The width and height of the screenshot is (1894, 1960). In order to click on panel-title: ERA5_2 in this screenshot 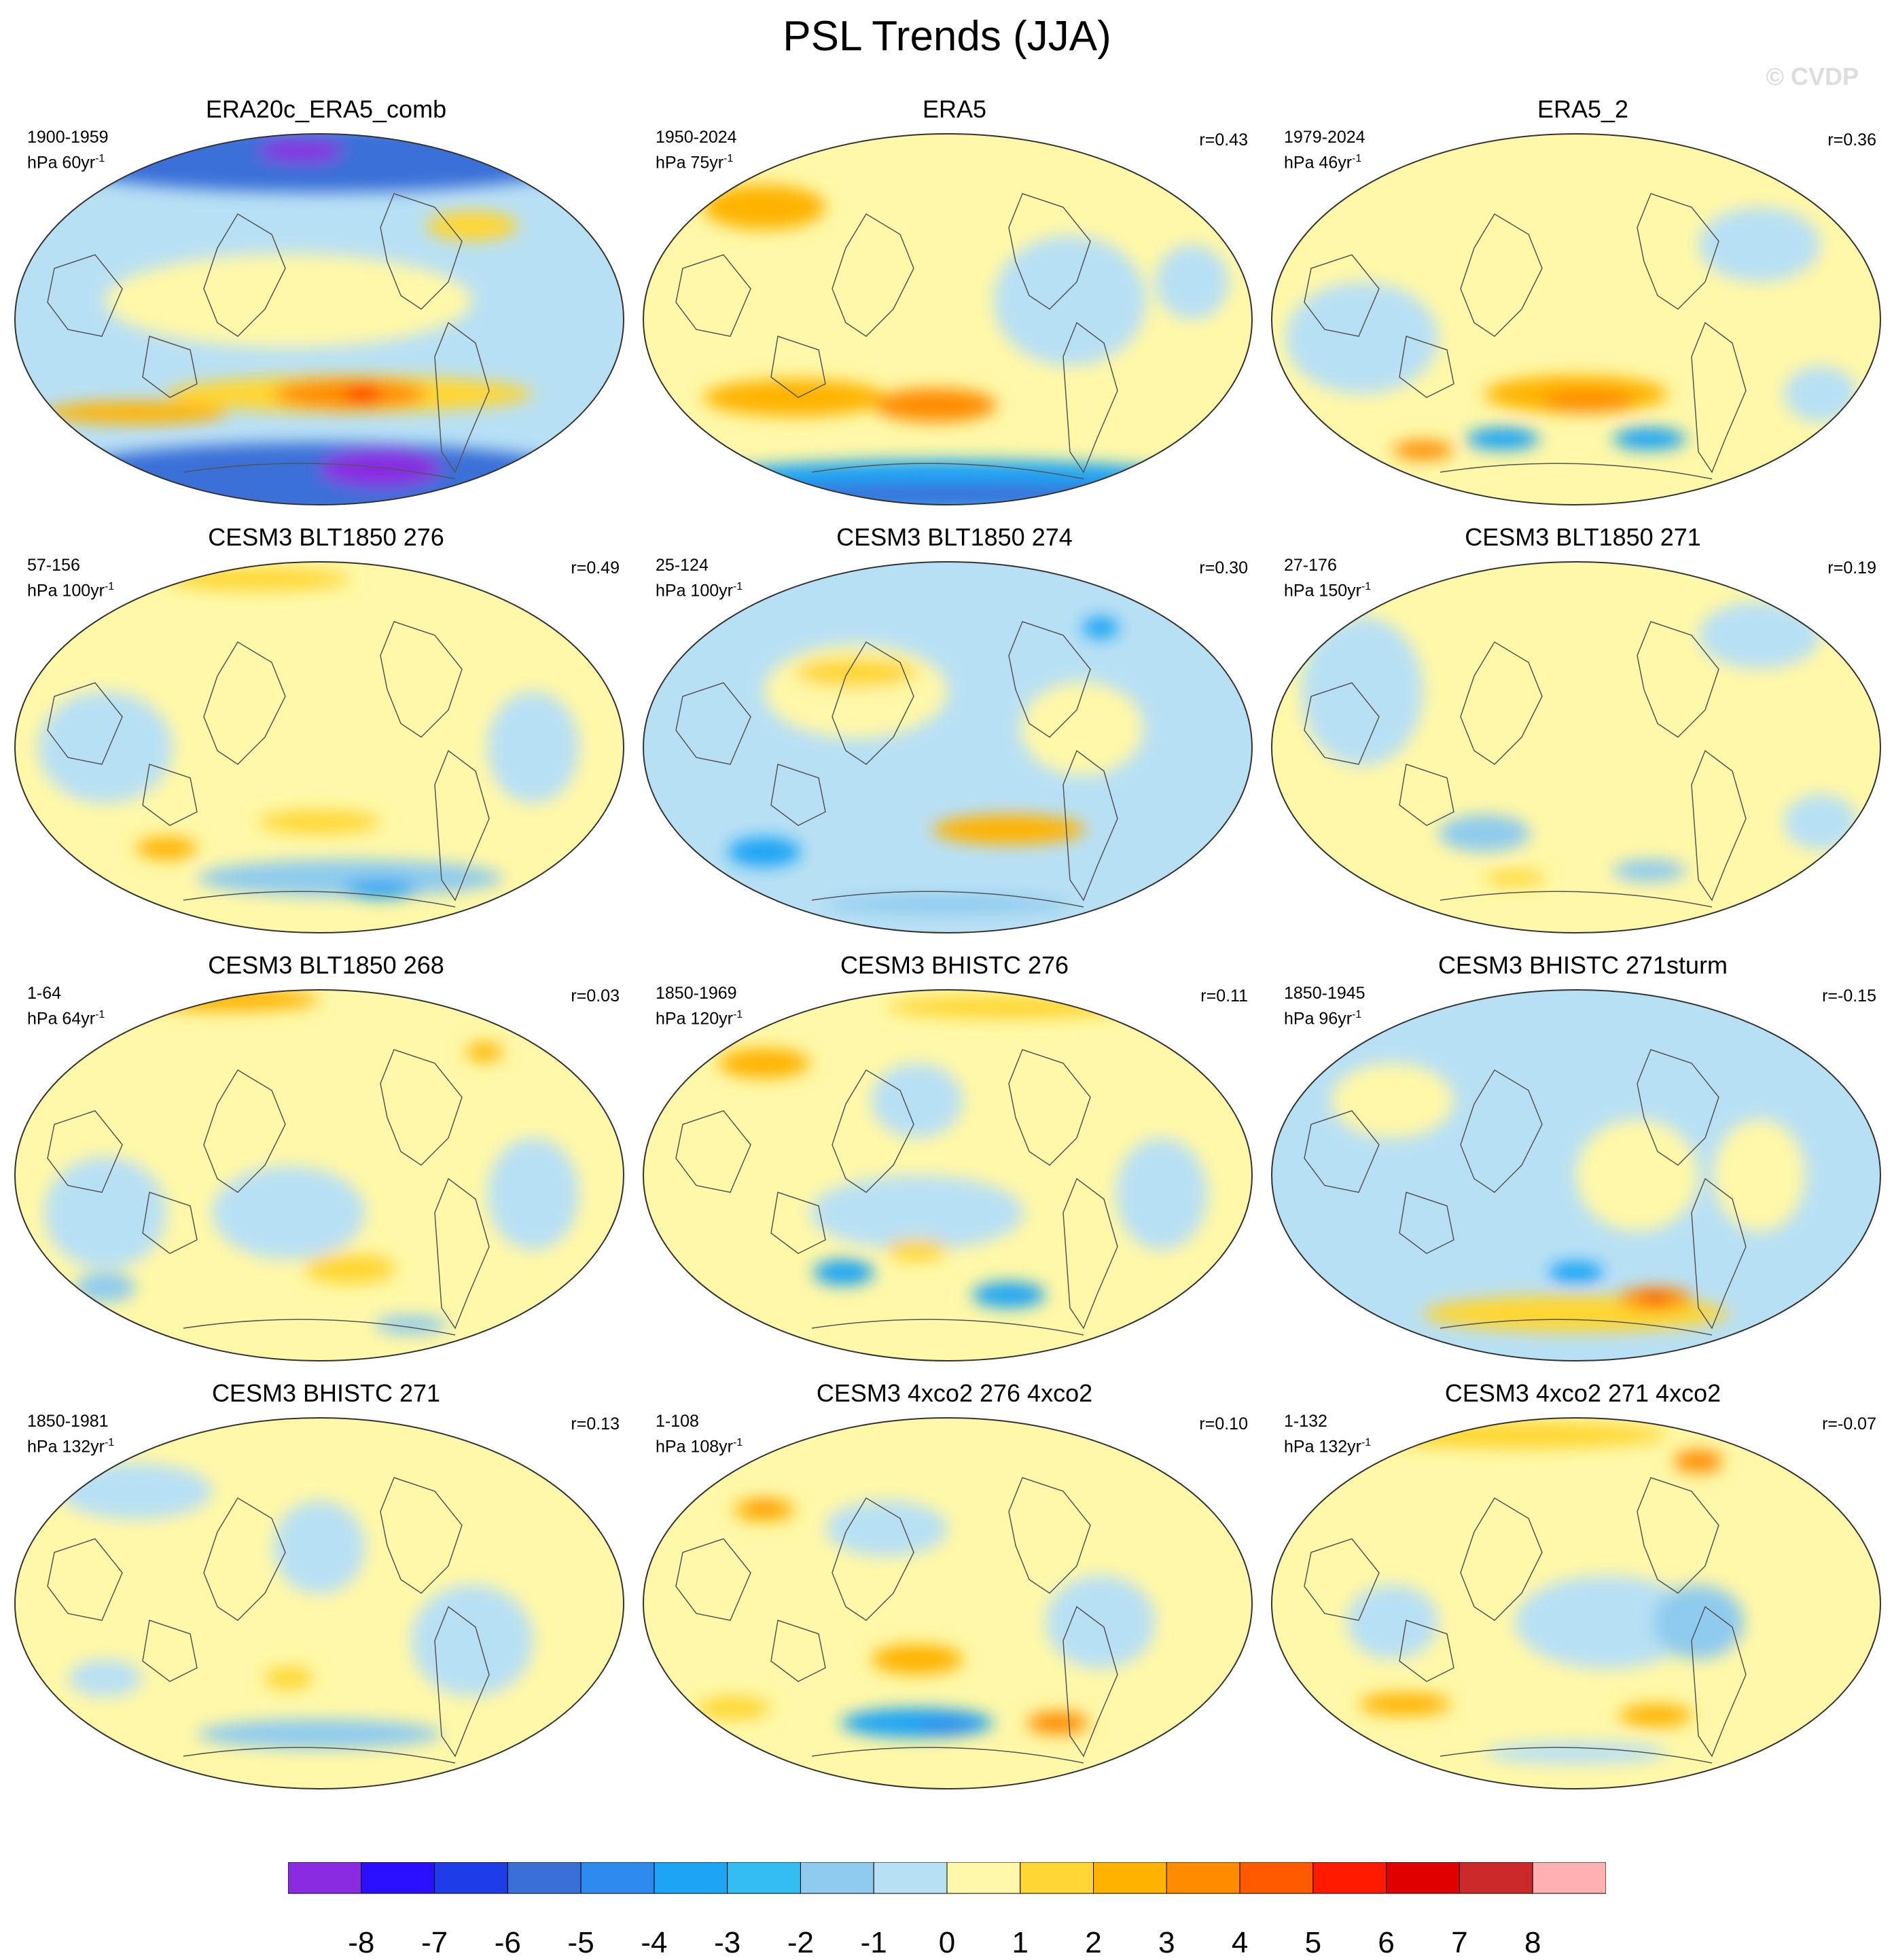, I will do `click(1583, 109)`.